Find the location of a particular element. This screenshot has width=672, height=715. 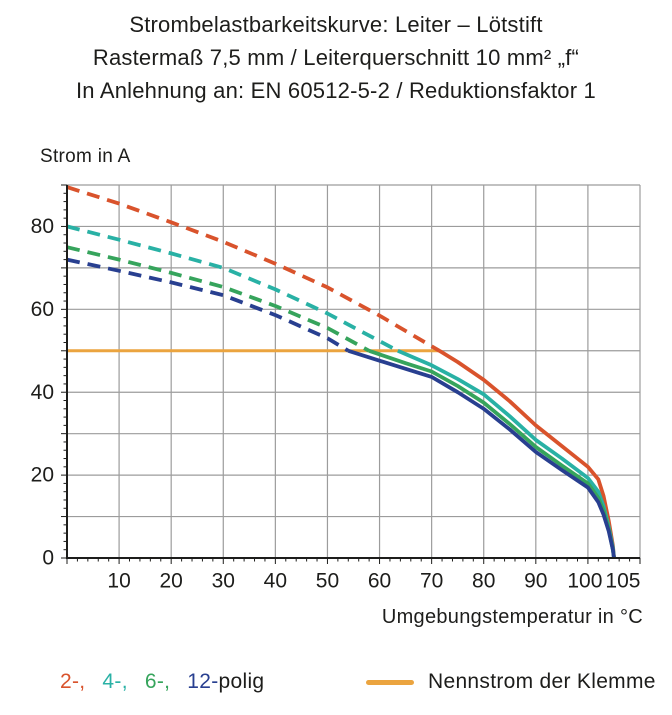

y-tick-label-40: 40 is located at coordinates (42, 392).